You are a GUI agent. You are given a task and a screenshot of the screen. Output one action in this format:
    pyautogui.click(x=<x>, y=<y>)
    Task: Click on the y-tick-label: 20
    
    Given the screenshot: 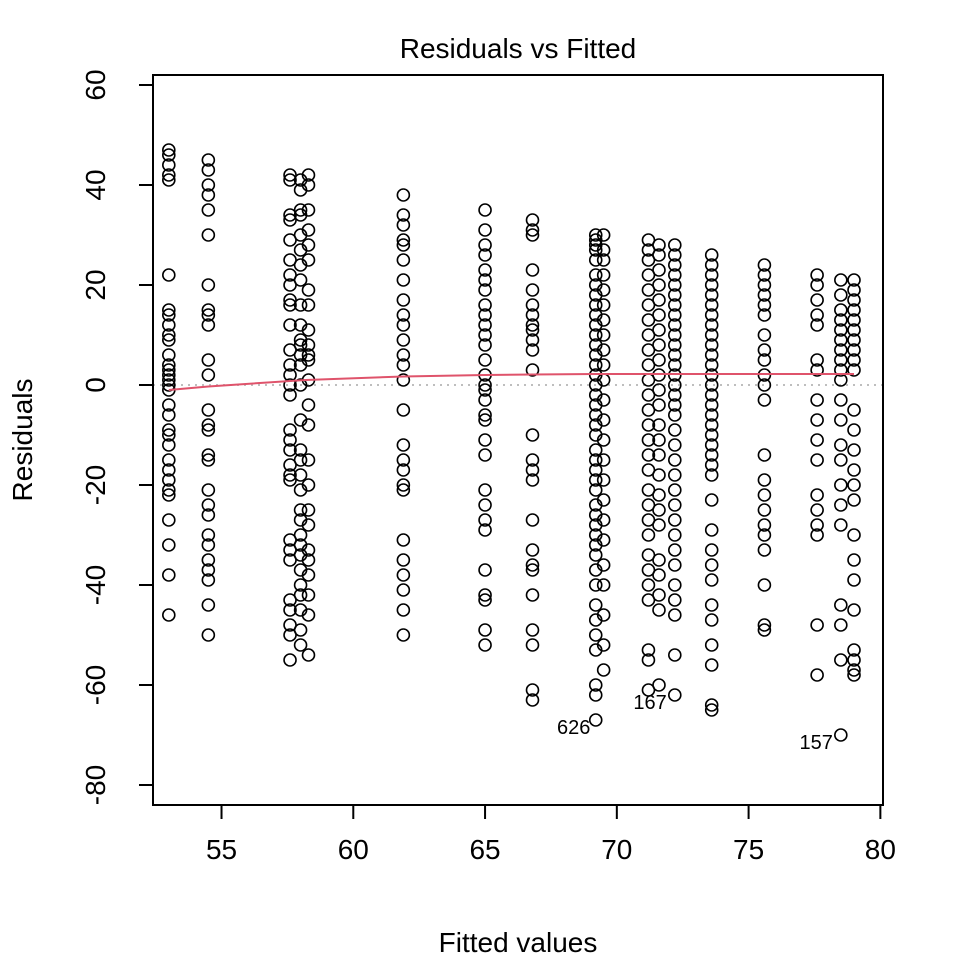 What is the action you would take?
    pyautogui.click(x=95, y=284)
    